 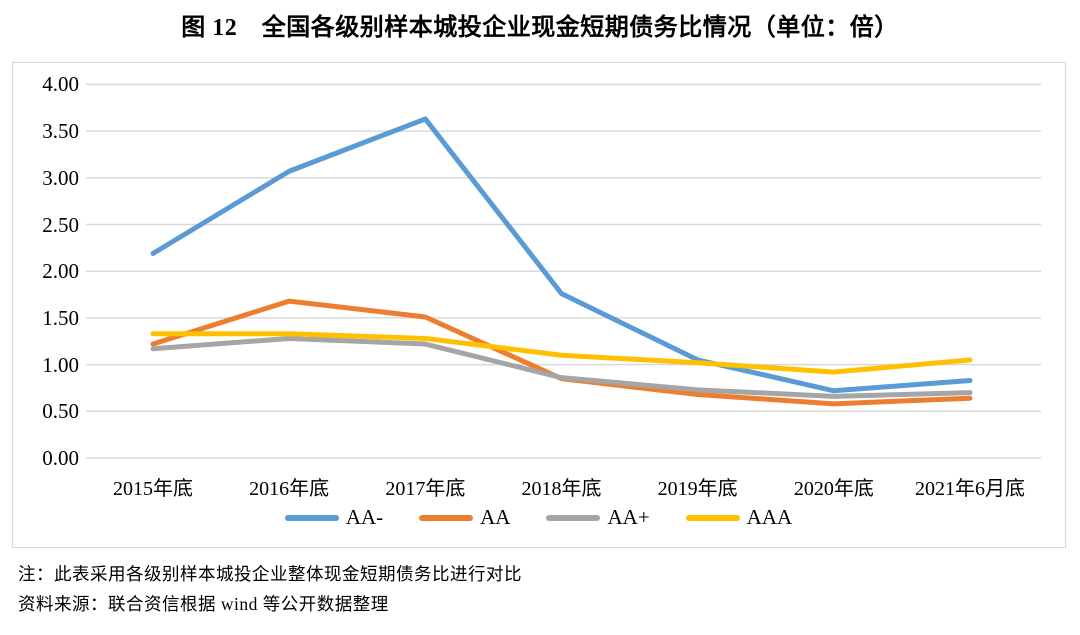 What do you see at coordinates (425, 489) in the screenshot?
I see `x-tick-label: 2017年底` at bounding box center [425, 489].